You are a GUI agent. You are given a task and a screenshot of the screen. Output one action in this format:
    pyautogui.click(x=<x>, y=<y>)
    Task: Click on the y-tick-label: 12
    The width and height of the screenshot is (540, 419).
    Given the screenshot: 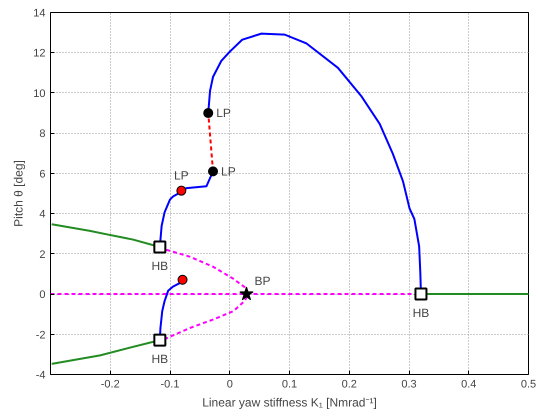 What is the action you would take?
    pyautogui.click(x=39, y=54)
    